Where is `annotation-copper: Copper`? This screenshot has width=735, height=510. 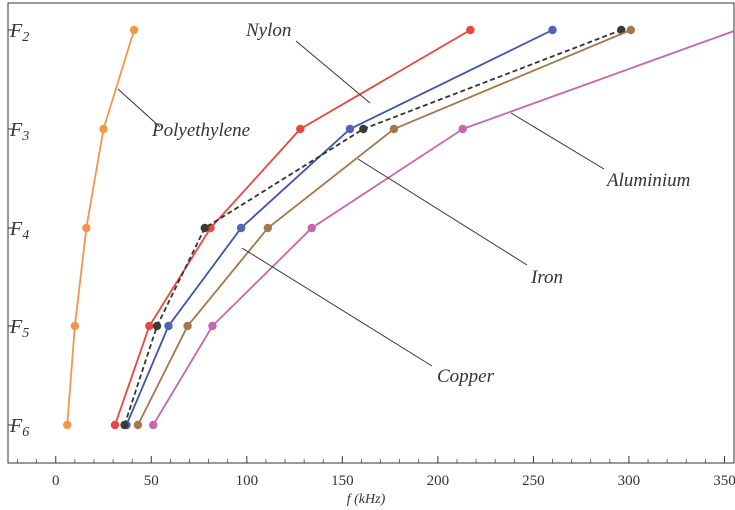 annotation-copper: Copper is located at coordinates (466, 376).